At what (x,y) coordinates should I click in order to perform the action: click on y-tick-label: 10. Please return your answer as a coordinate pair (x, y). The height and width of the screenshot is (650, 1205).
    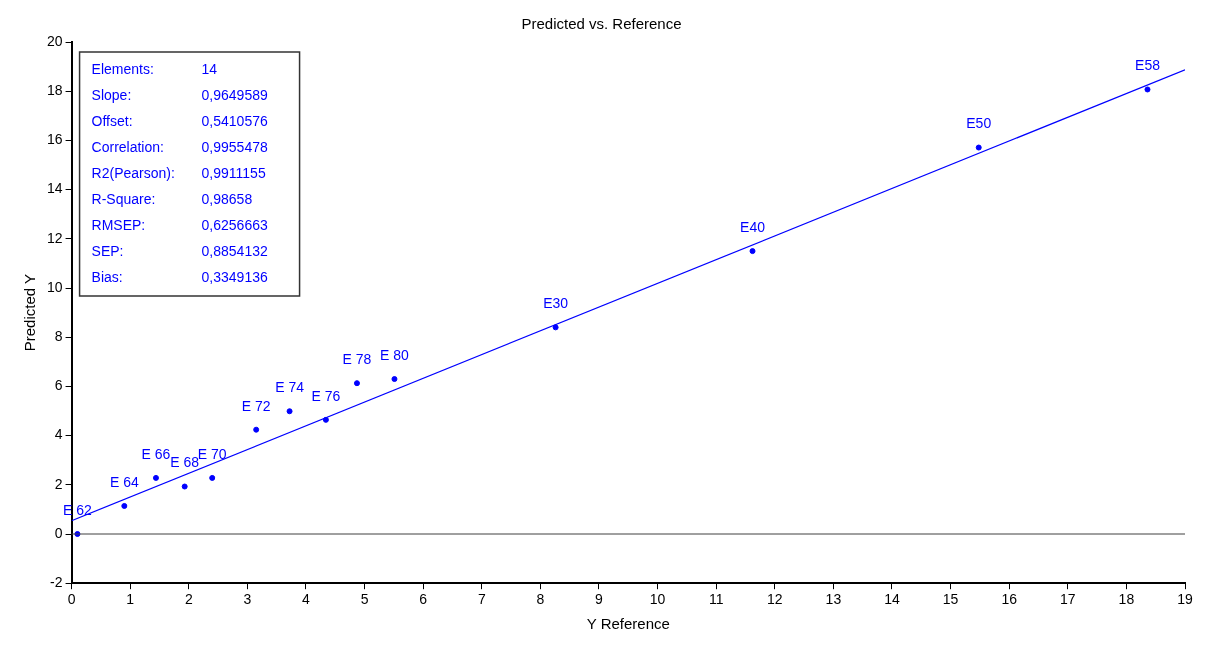
    Looking at the image, I should click on (54, 286).